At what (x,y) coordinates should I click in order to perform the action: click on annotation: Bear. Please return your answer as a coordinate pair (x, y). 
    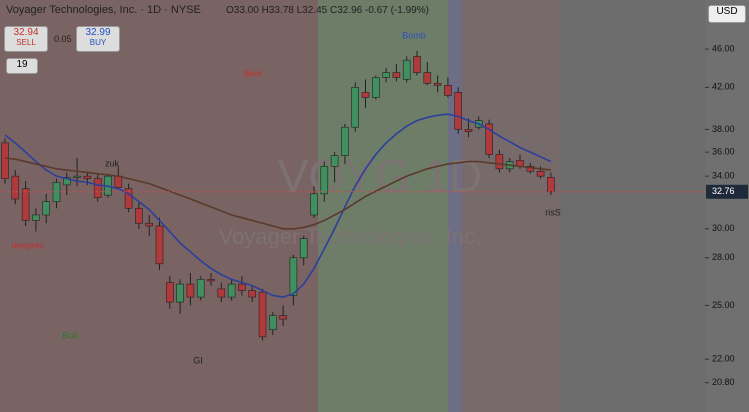
    Looking at the image, I should click on (252, 73).